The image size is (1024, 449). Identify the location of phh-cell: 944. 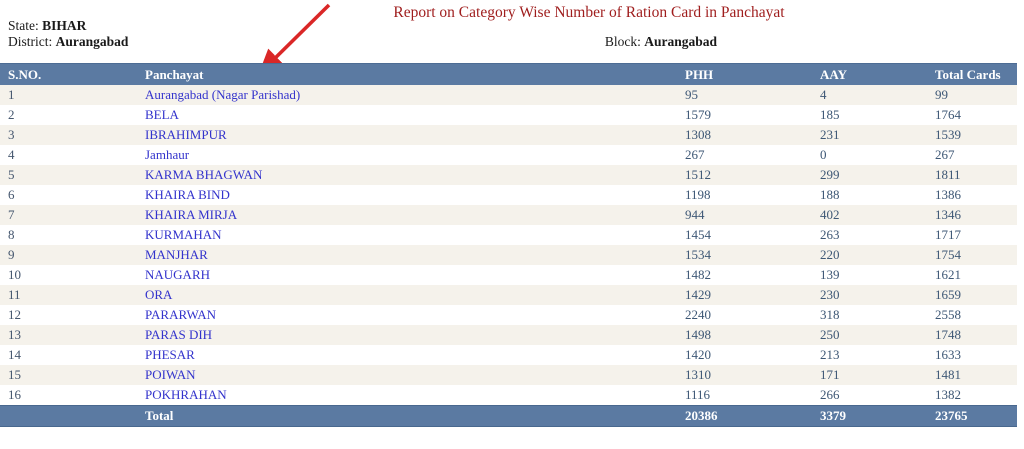
(695, 214).